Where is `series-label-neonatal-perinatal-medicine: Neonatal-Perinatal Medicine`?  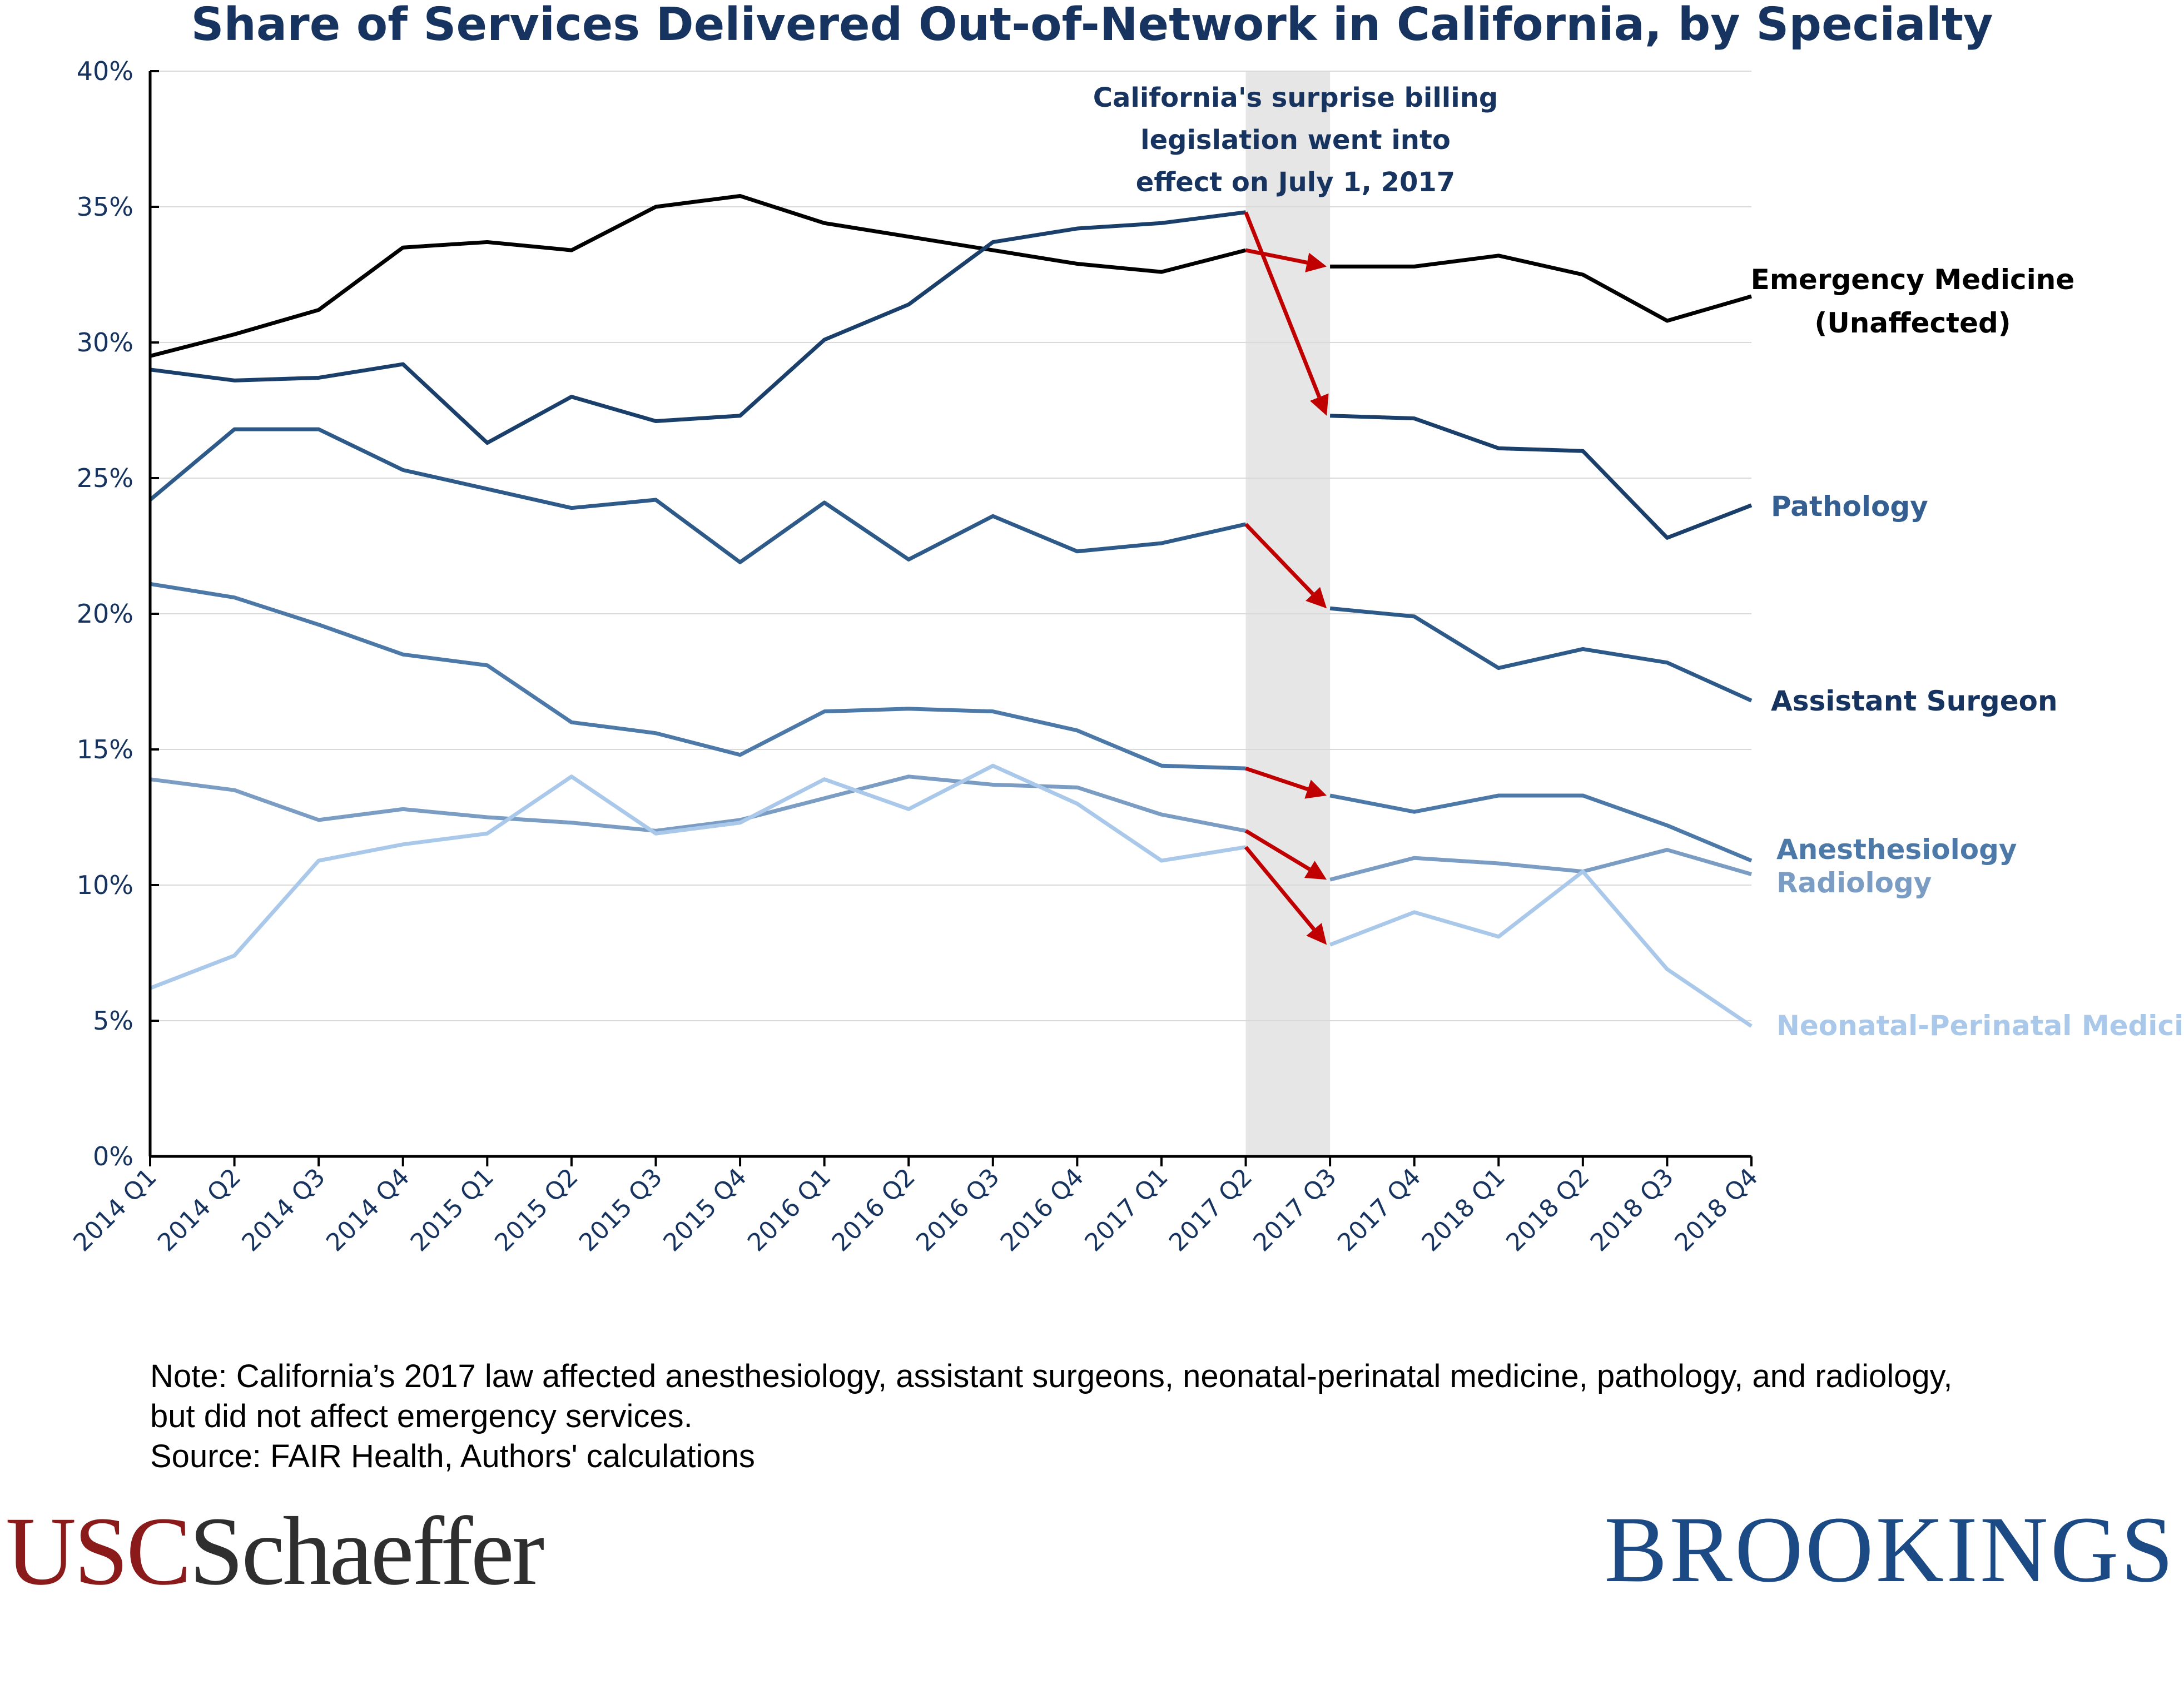
series-label-neonatal-perinatal-medicine: Neonatal-Perinatal Medicine is located at coordinates (1980, 1026).